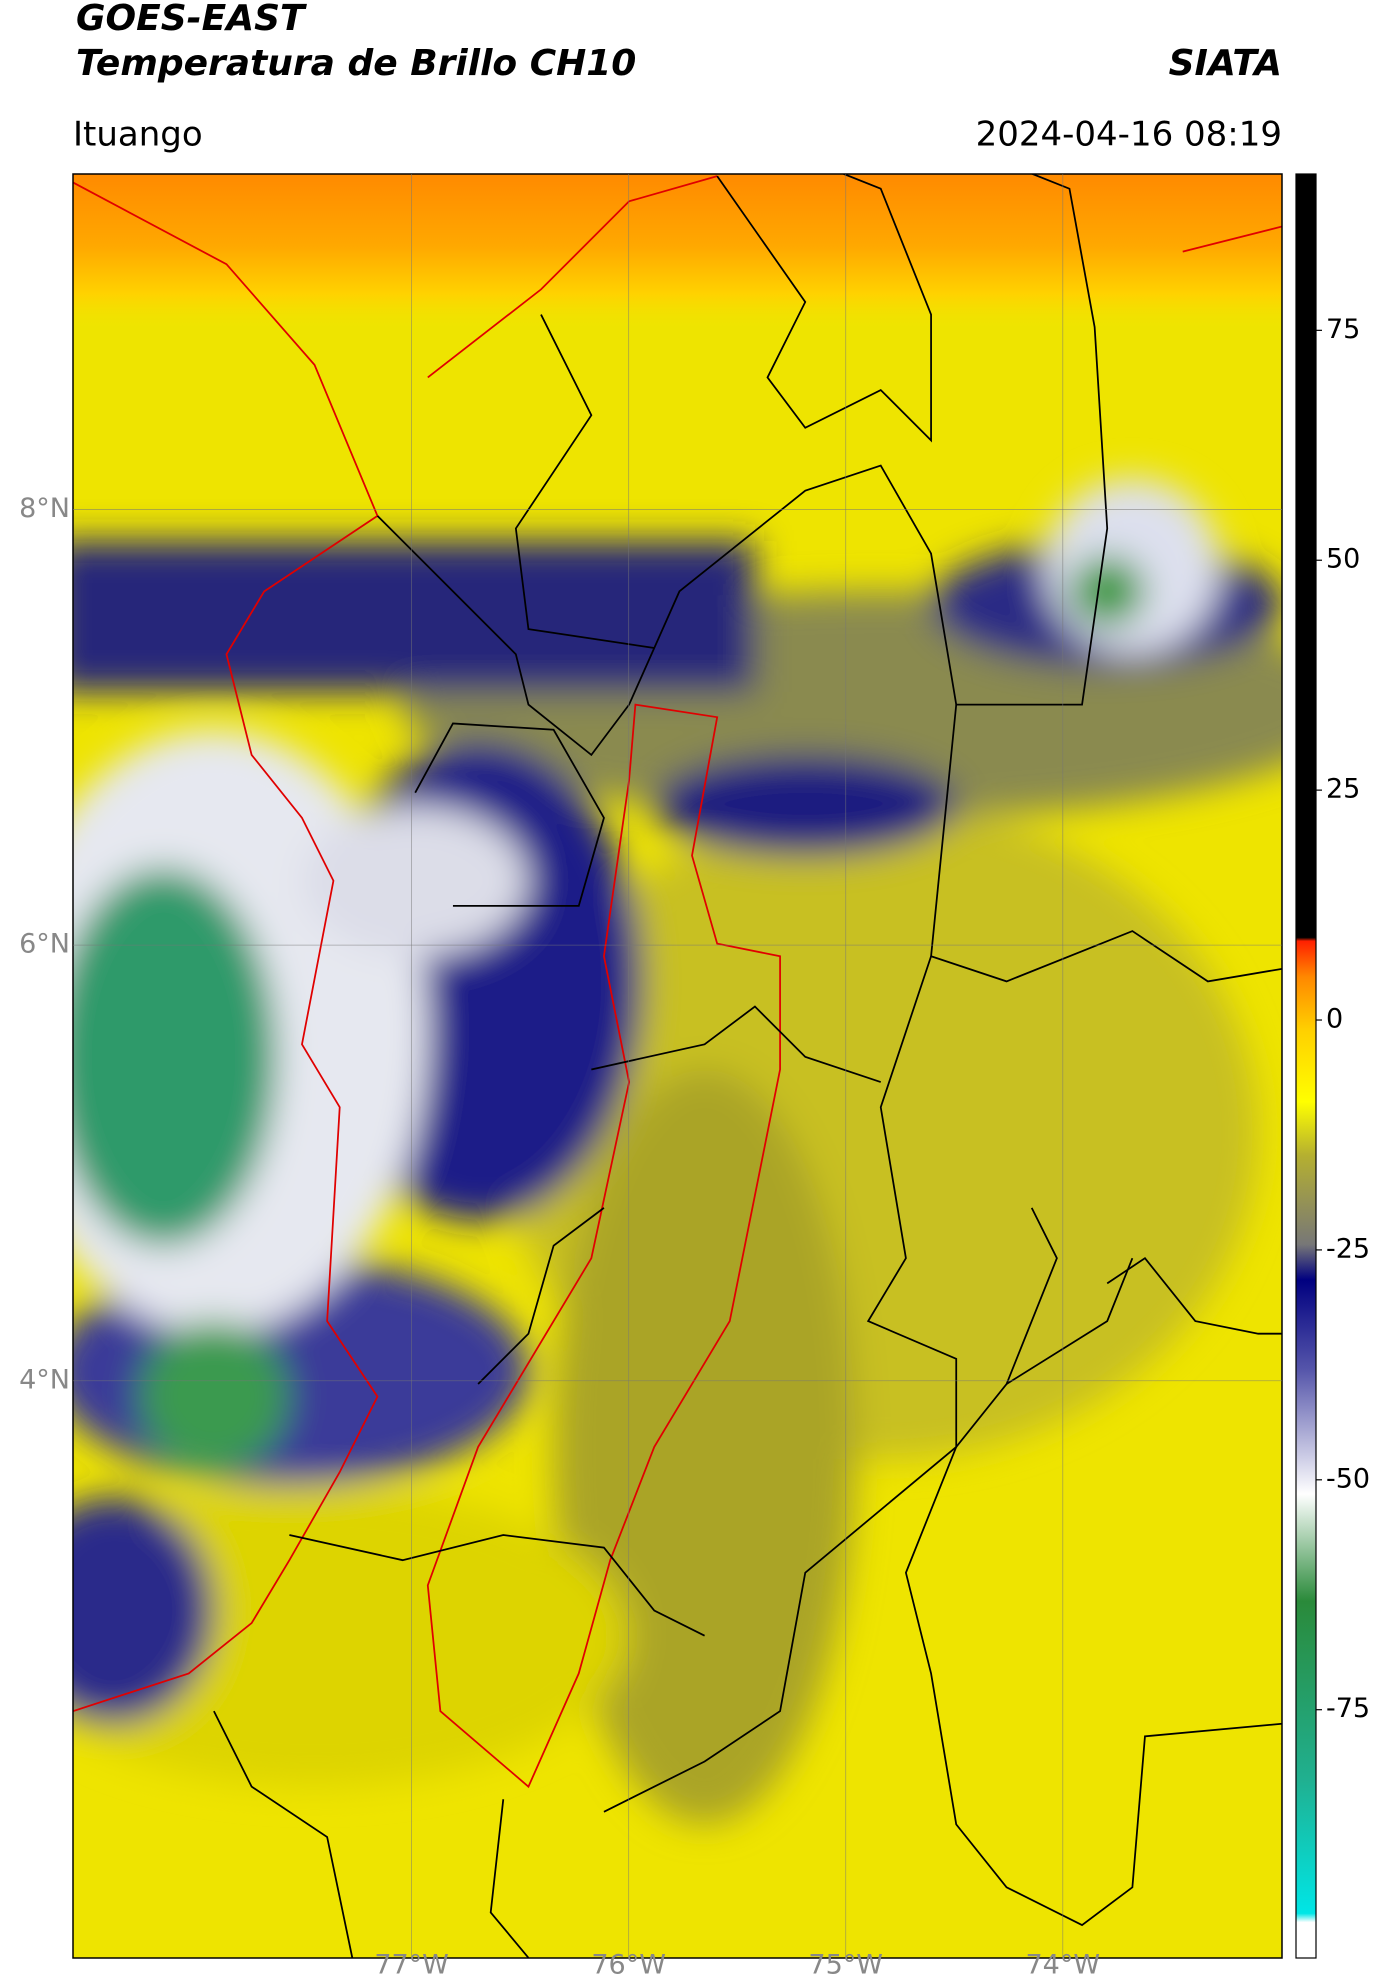 Image resolution: width=1384 pixels, height=1981 pixels. Describe the element at coordinates (138, 135) in the screenshot. I see `location: Ituango` at that location.